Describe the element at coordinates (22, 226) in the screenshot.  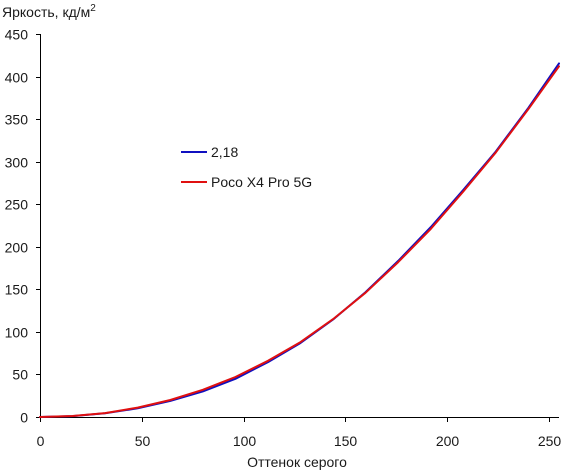
I see `y-axis: 0 50 100 150 200 250 300 350 400 450` at that location.